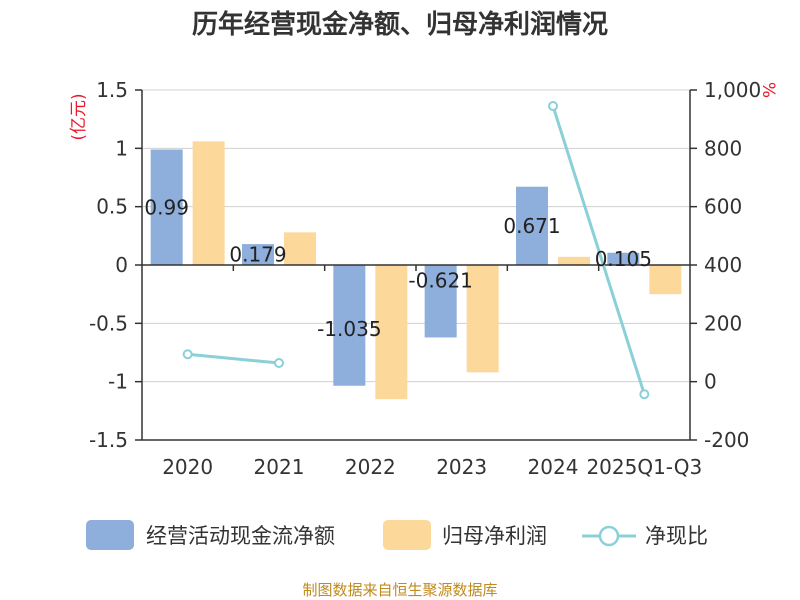 This screenshot has width=800, height=600. I want to click on right-tick-label: 1,000, so click(732, 90).